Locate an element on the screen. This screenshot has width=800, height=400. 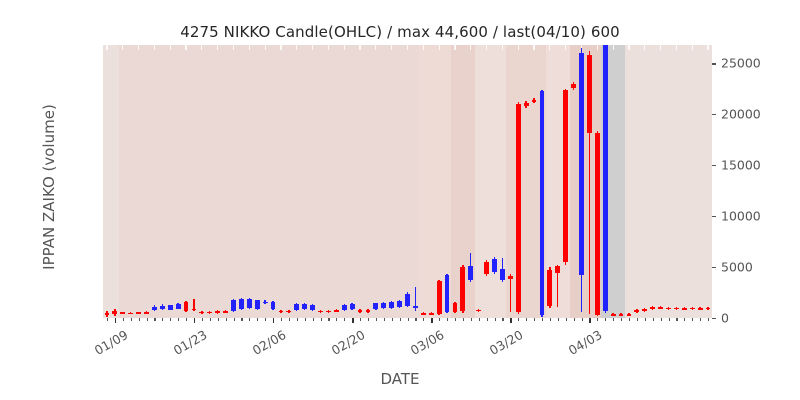
x-tick-label: 01/09 is located at coordinates (111, 343).